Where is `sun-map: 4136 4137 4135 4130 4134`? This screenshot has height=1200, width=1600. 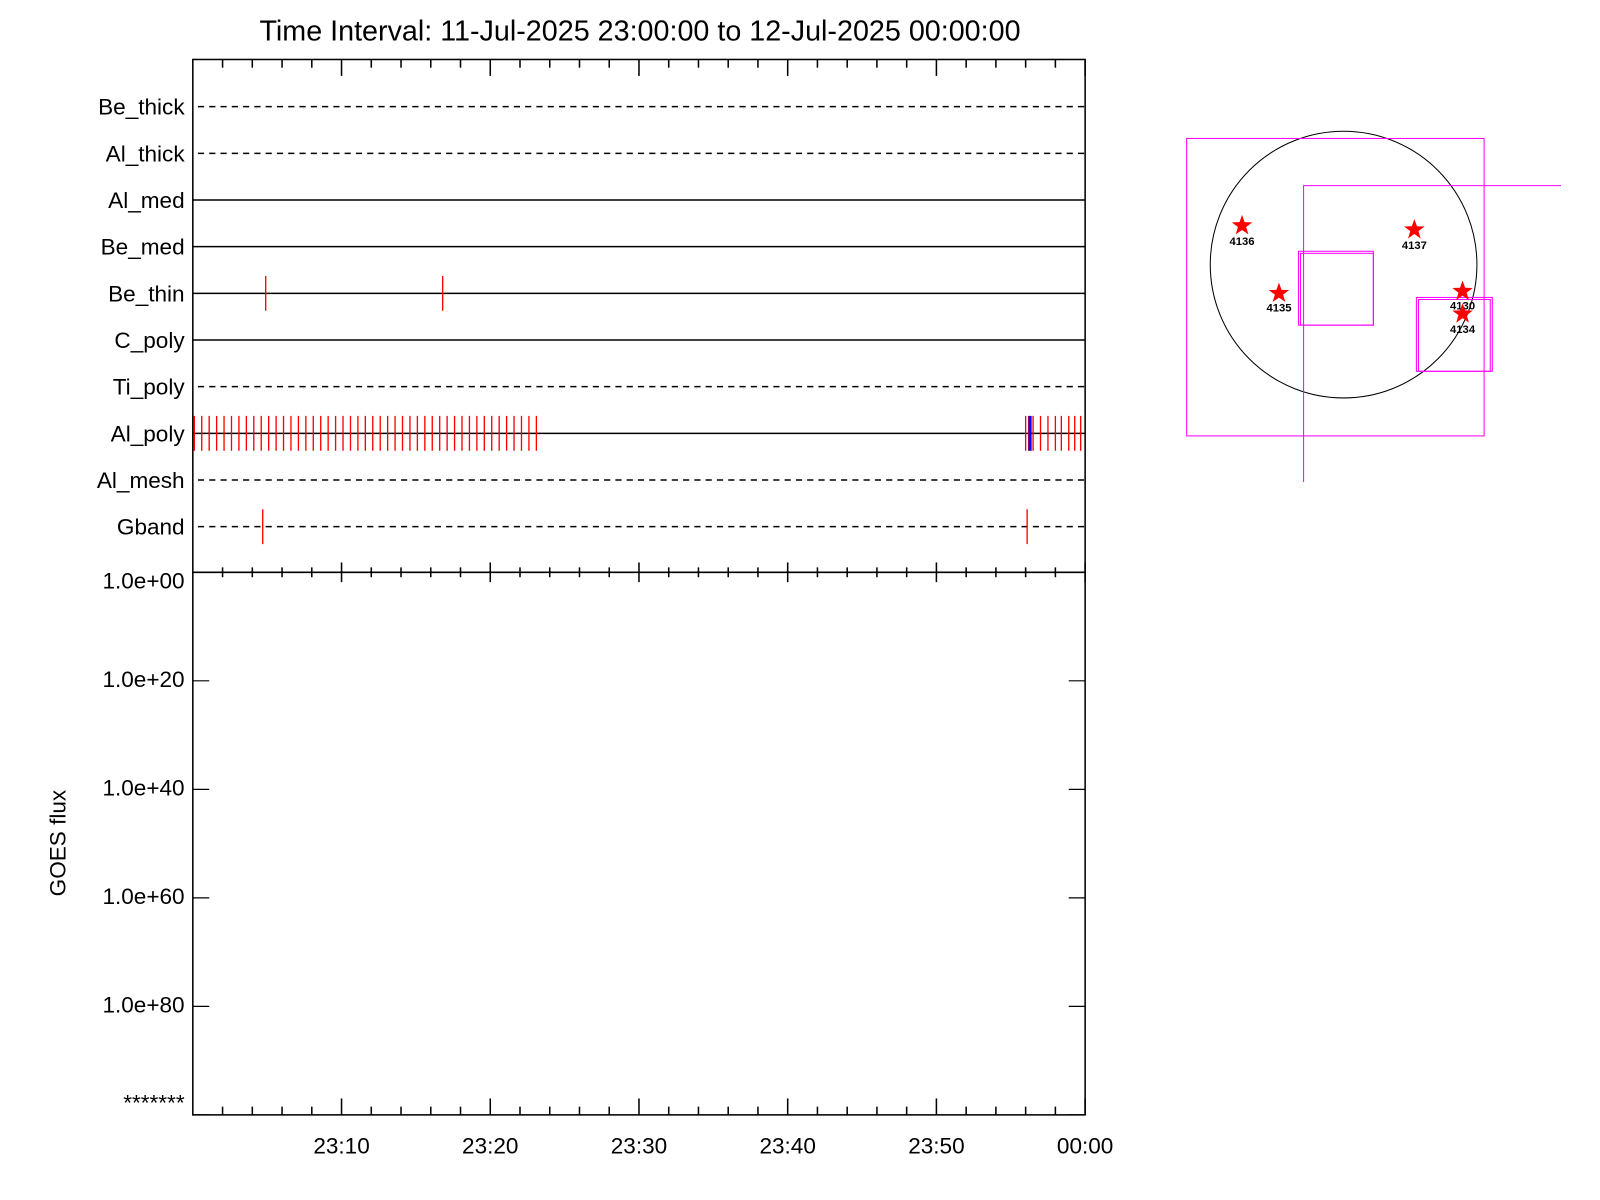
sun-map: 4136 4137 4135 4130 4134 is located at coordinates (1374, 306).